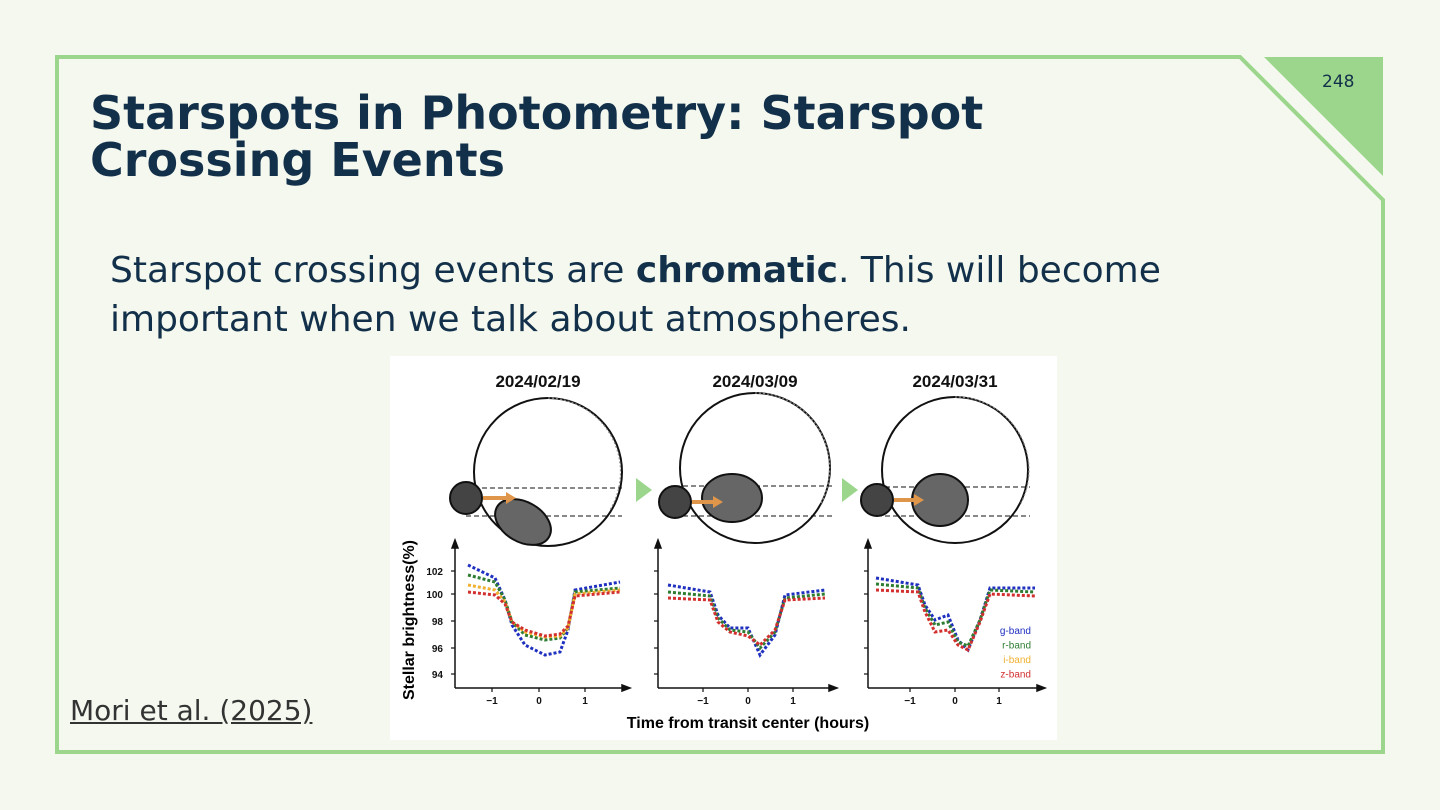  I want to click on y-tick-label: 94, so click(438, 675).